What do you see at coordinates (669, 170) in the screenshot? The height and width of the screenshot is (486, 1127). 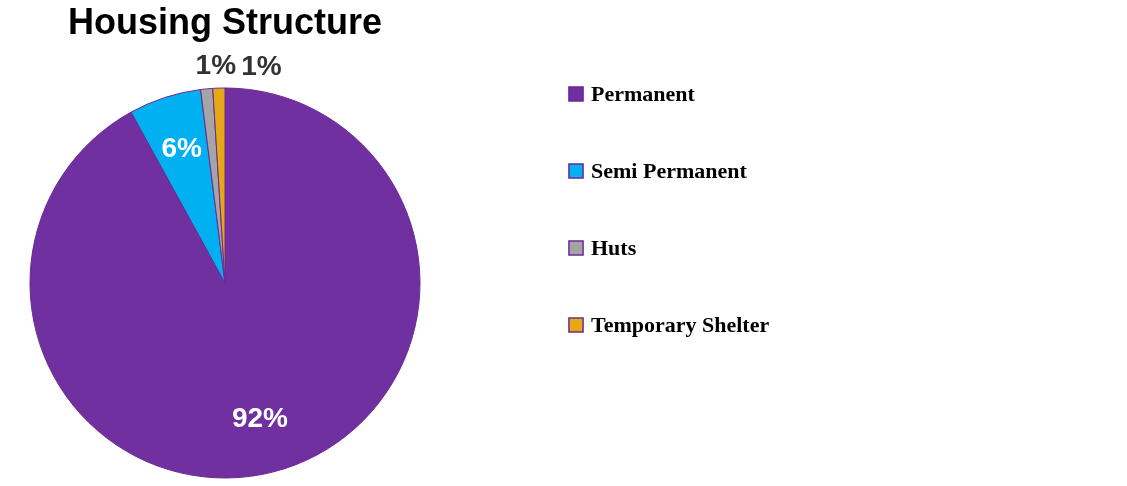 I see `legend-label: Semi Permanent` at bounding box center [669, 170].